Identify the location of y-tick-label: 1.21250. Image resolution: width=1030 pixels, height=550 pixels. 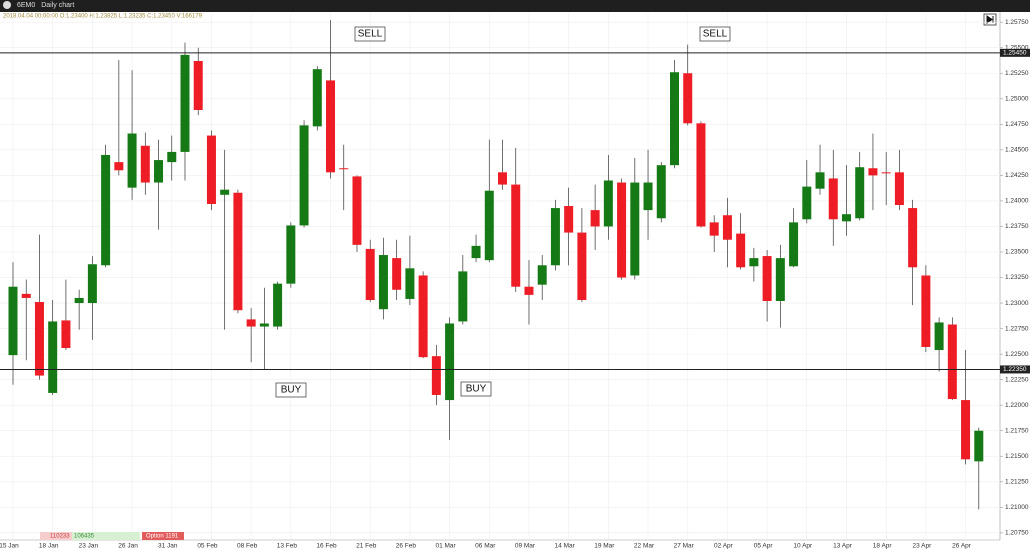
(1017, 482).